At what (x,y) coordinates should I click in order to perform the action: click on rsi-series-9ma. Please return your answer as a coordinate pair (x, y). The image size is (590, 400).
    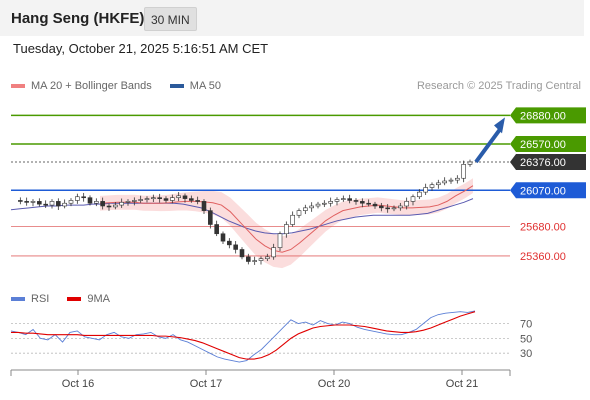
    Looking at the image, I should click on (243, 335).